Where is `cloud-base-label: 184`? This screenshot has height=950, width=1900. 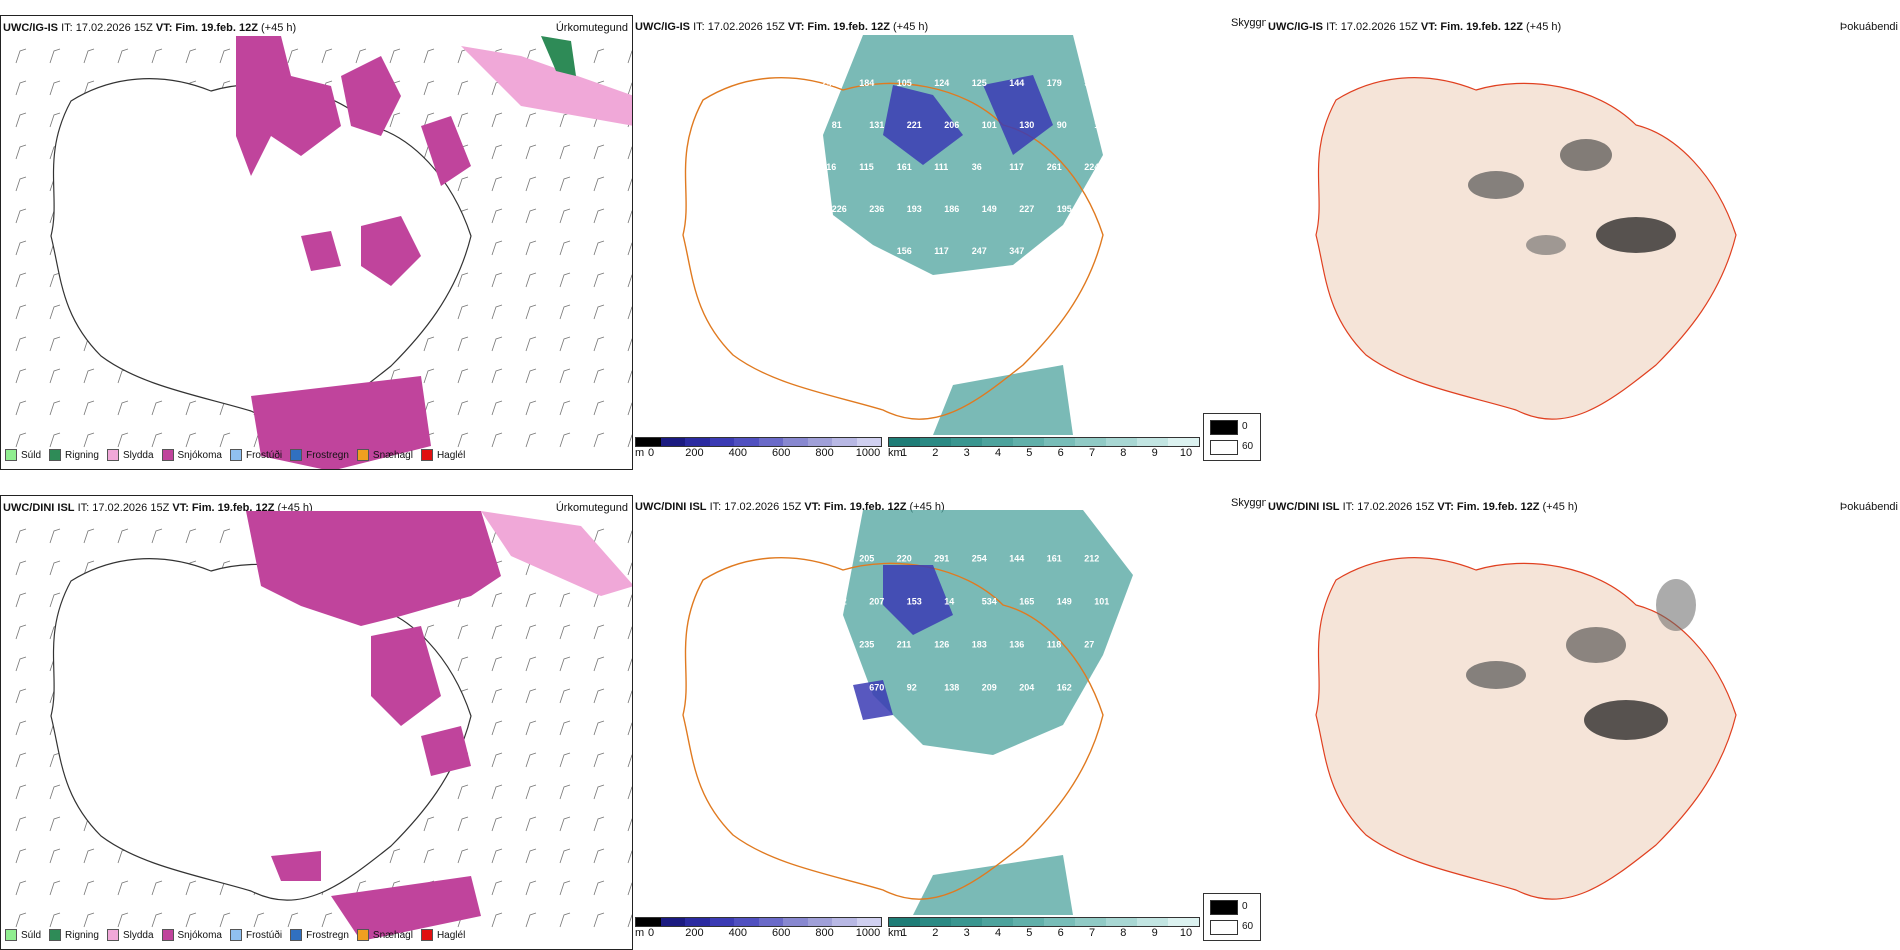
cloud-base-label: 184 is located at coordinates (866, 83).